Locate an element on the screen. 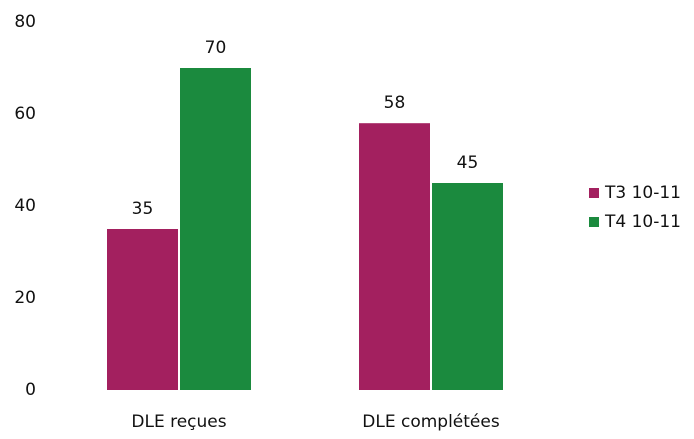 Image resolution: width=694 pixels, height=439 pixels. y-tick-label: 20 is located at coordinates (25, 298).